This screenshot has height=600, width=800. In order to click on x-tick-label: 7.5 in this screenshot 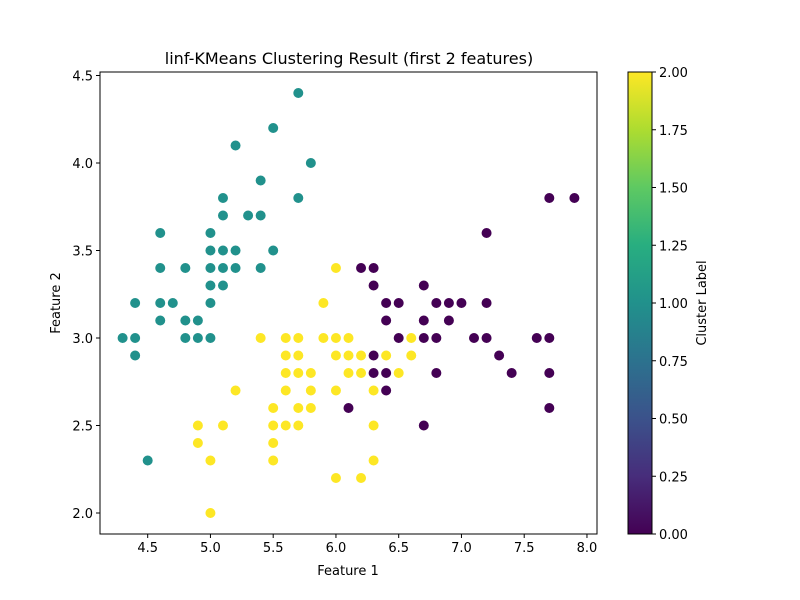, I will do `click(524, 548)`.